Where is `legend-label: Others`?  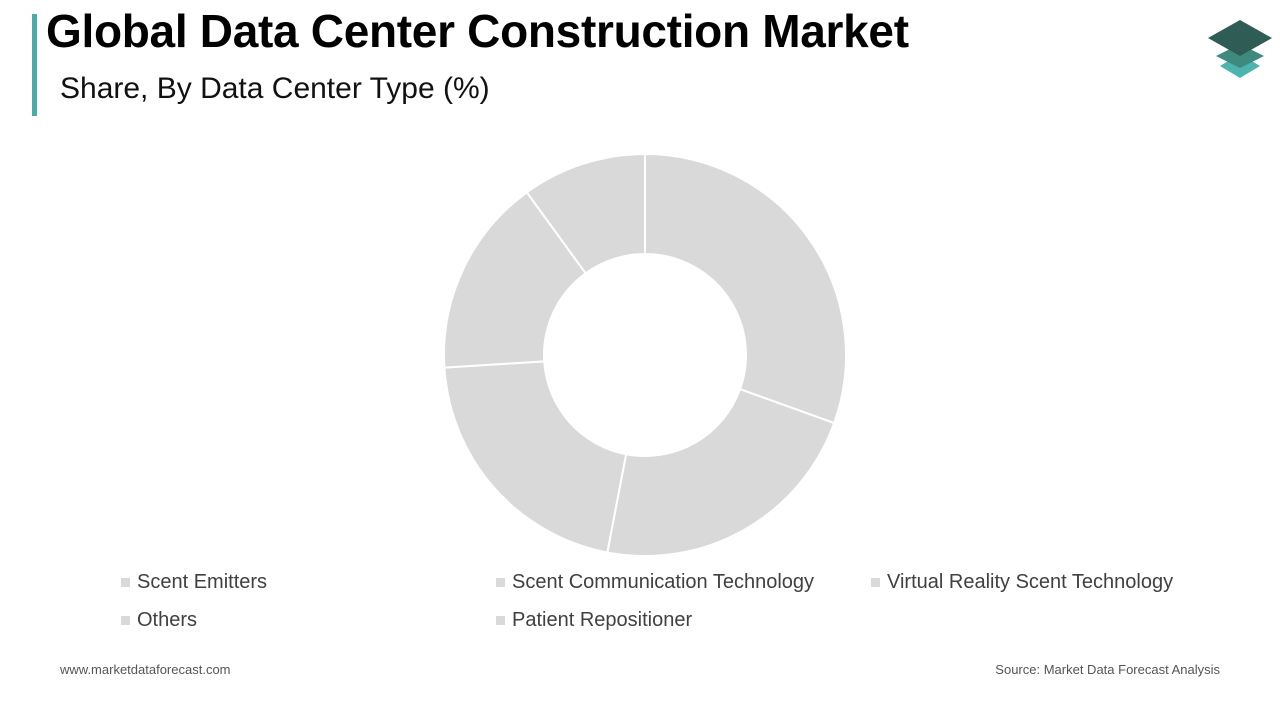
legend-label: Others is located at coordinates (167, 619).